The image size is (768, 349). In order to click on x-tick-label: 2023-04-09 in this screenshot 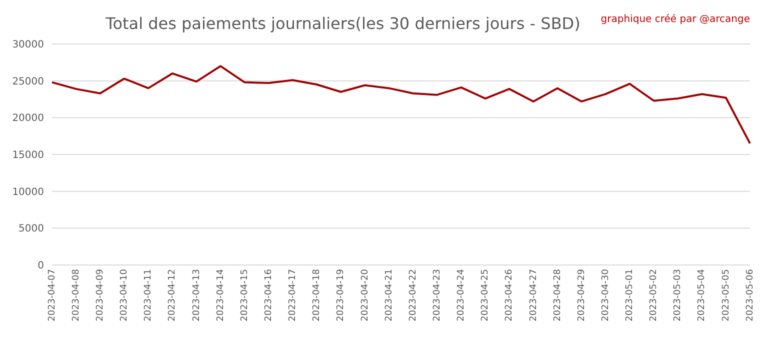, I will do `click(101, 295)`.